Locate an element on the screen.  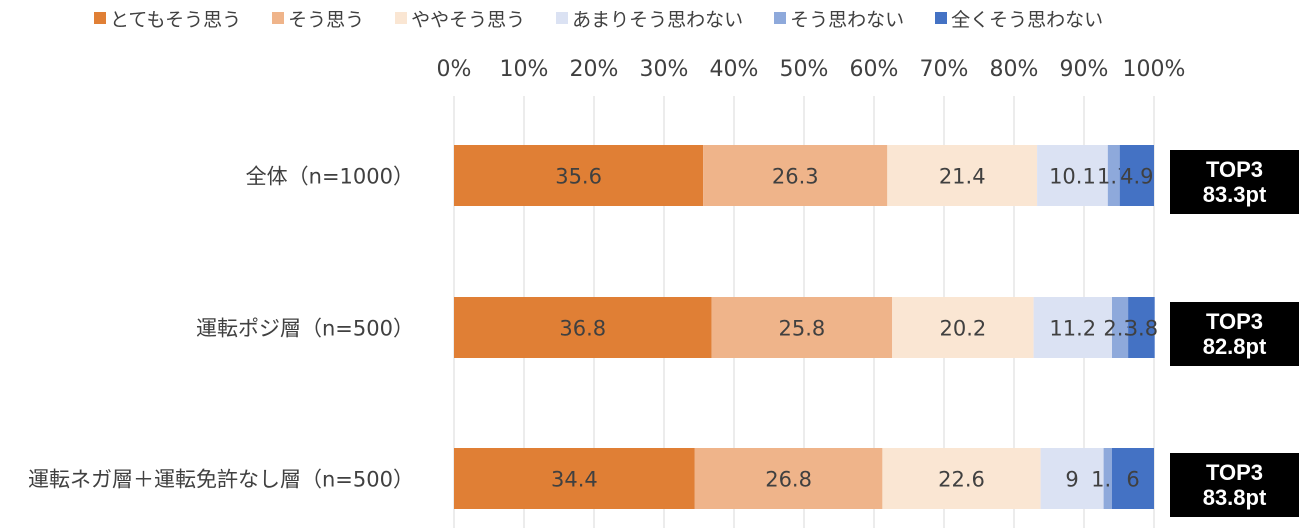
data-label-2-5: 6 is located at coordinates (1132, 480).